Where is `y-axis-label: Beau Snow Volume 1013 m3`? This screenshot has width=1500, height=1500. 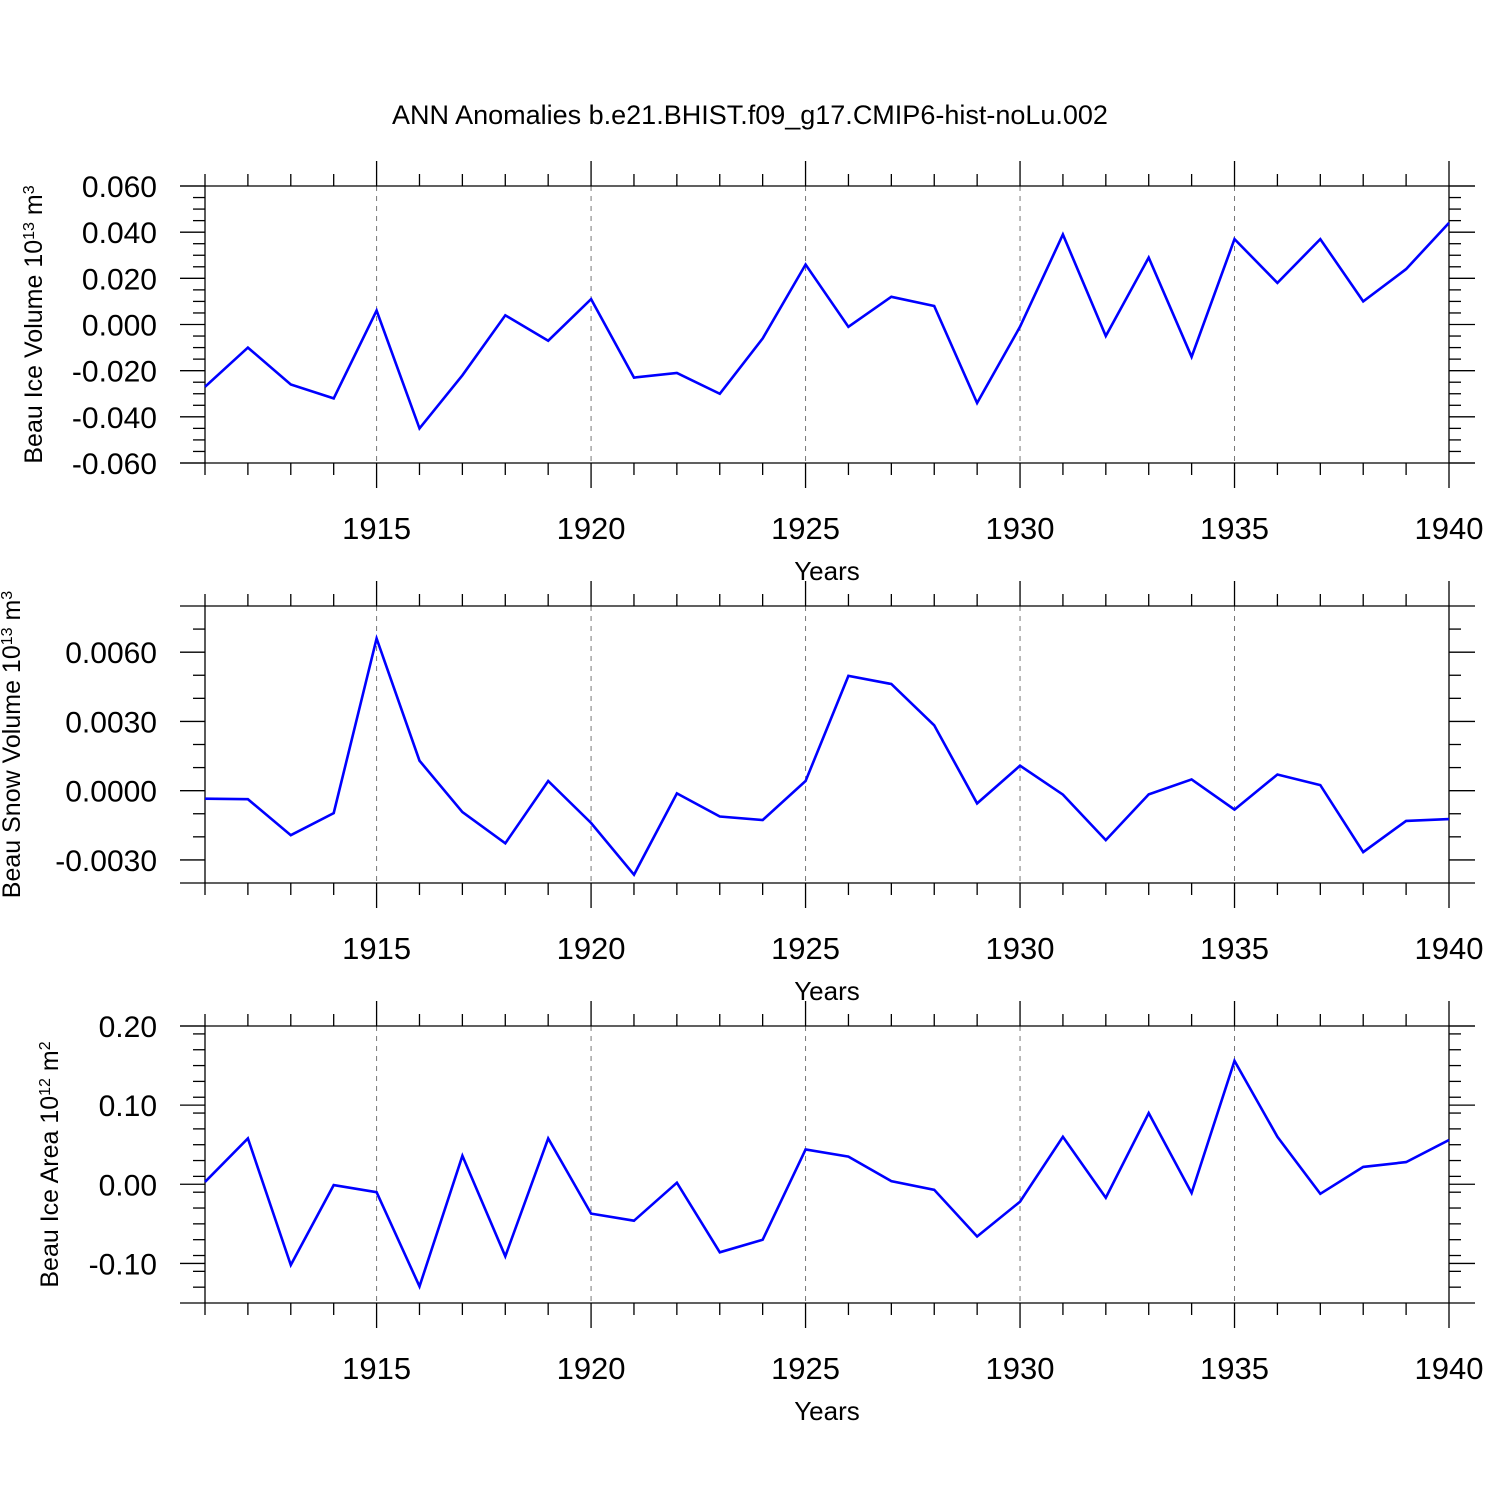
y-axis-label: Beau Snow Volume 1013 m3 is located at coordinates (13, 745).